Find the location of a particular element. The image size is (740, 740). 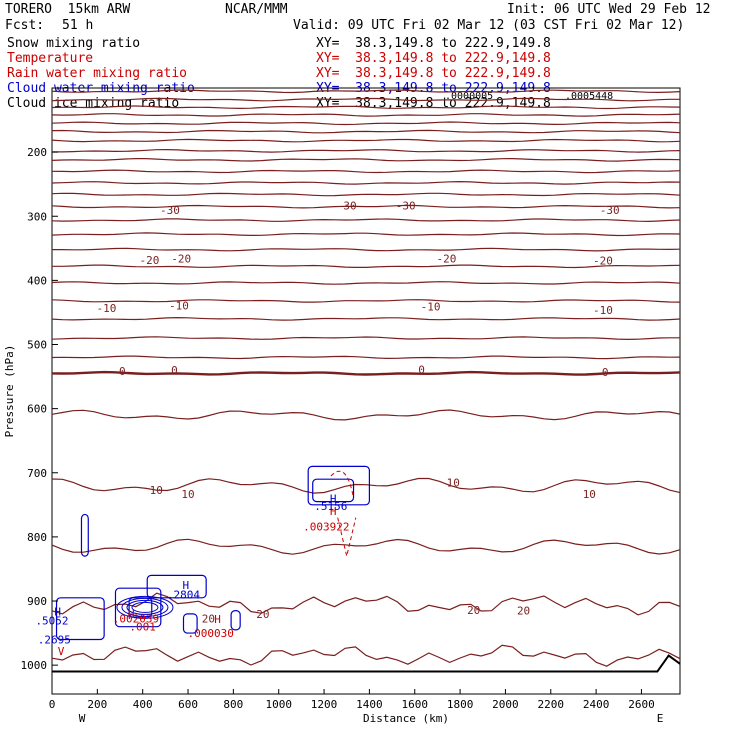

y-tick-label: 200 is located at coordinates (37, 152).